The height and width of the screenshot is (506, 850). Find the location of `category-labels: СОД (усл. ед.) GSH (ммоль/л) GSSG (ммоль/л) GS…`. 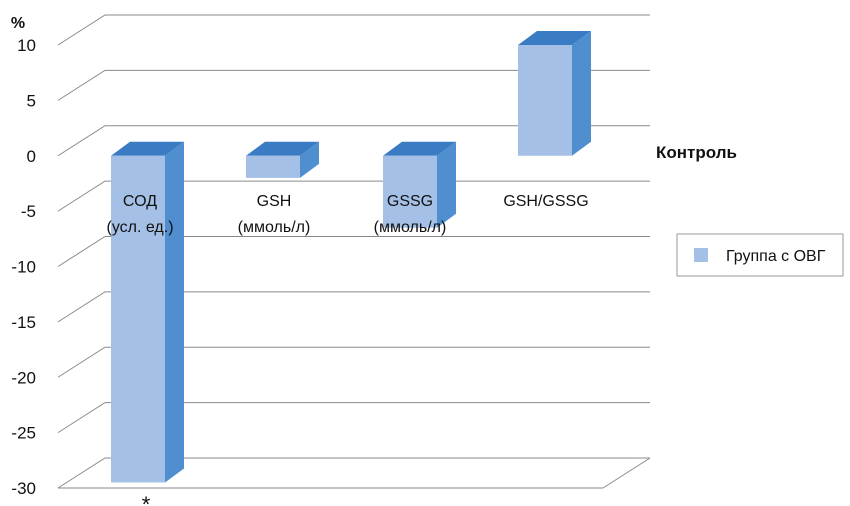

category-labels: СОД (усл. ед.) GSH (ммоль/л) GSSG (ммоль/л) GS… is located at coordinates (347, 214).